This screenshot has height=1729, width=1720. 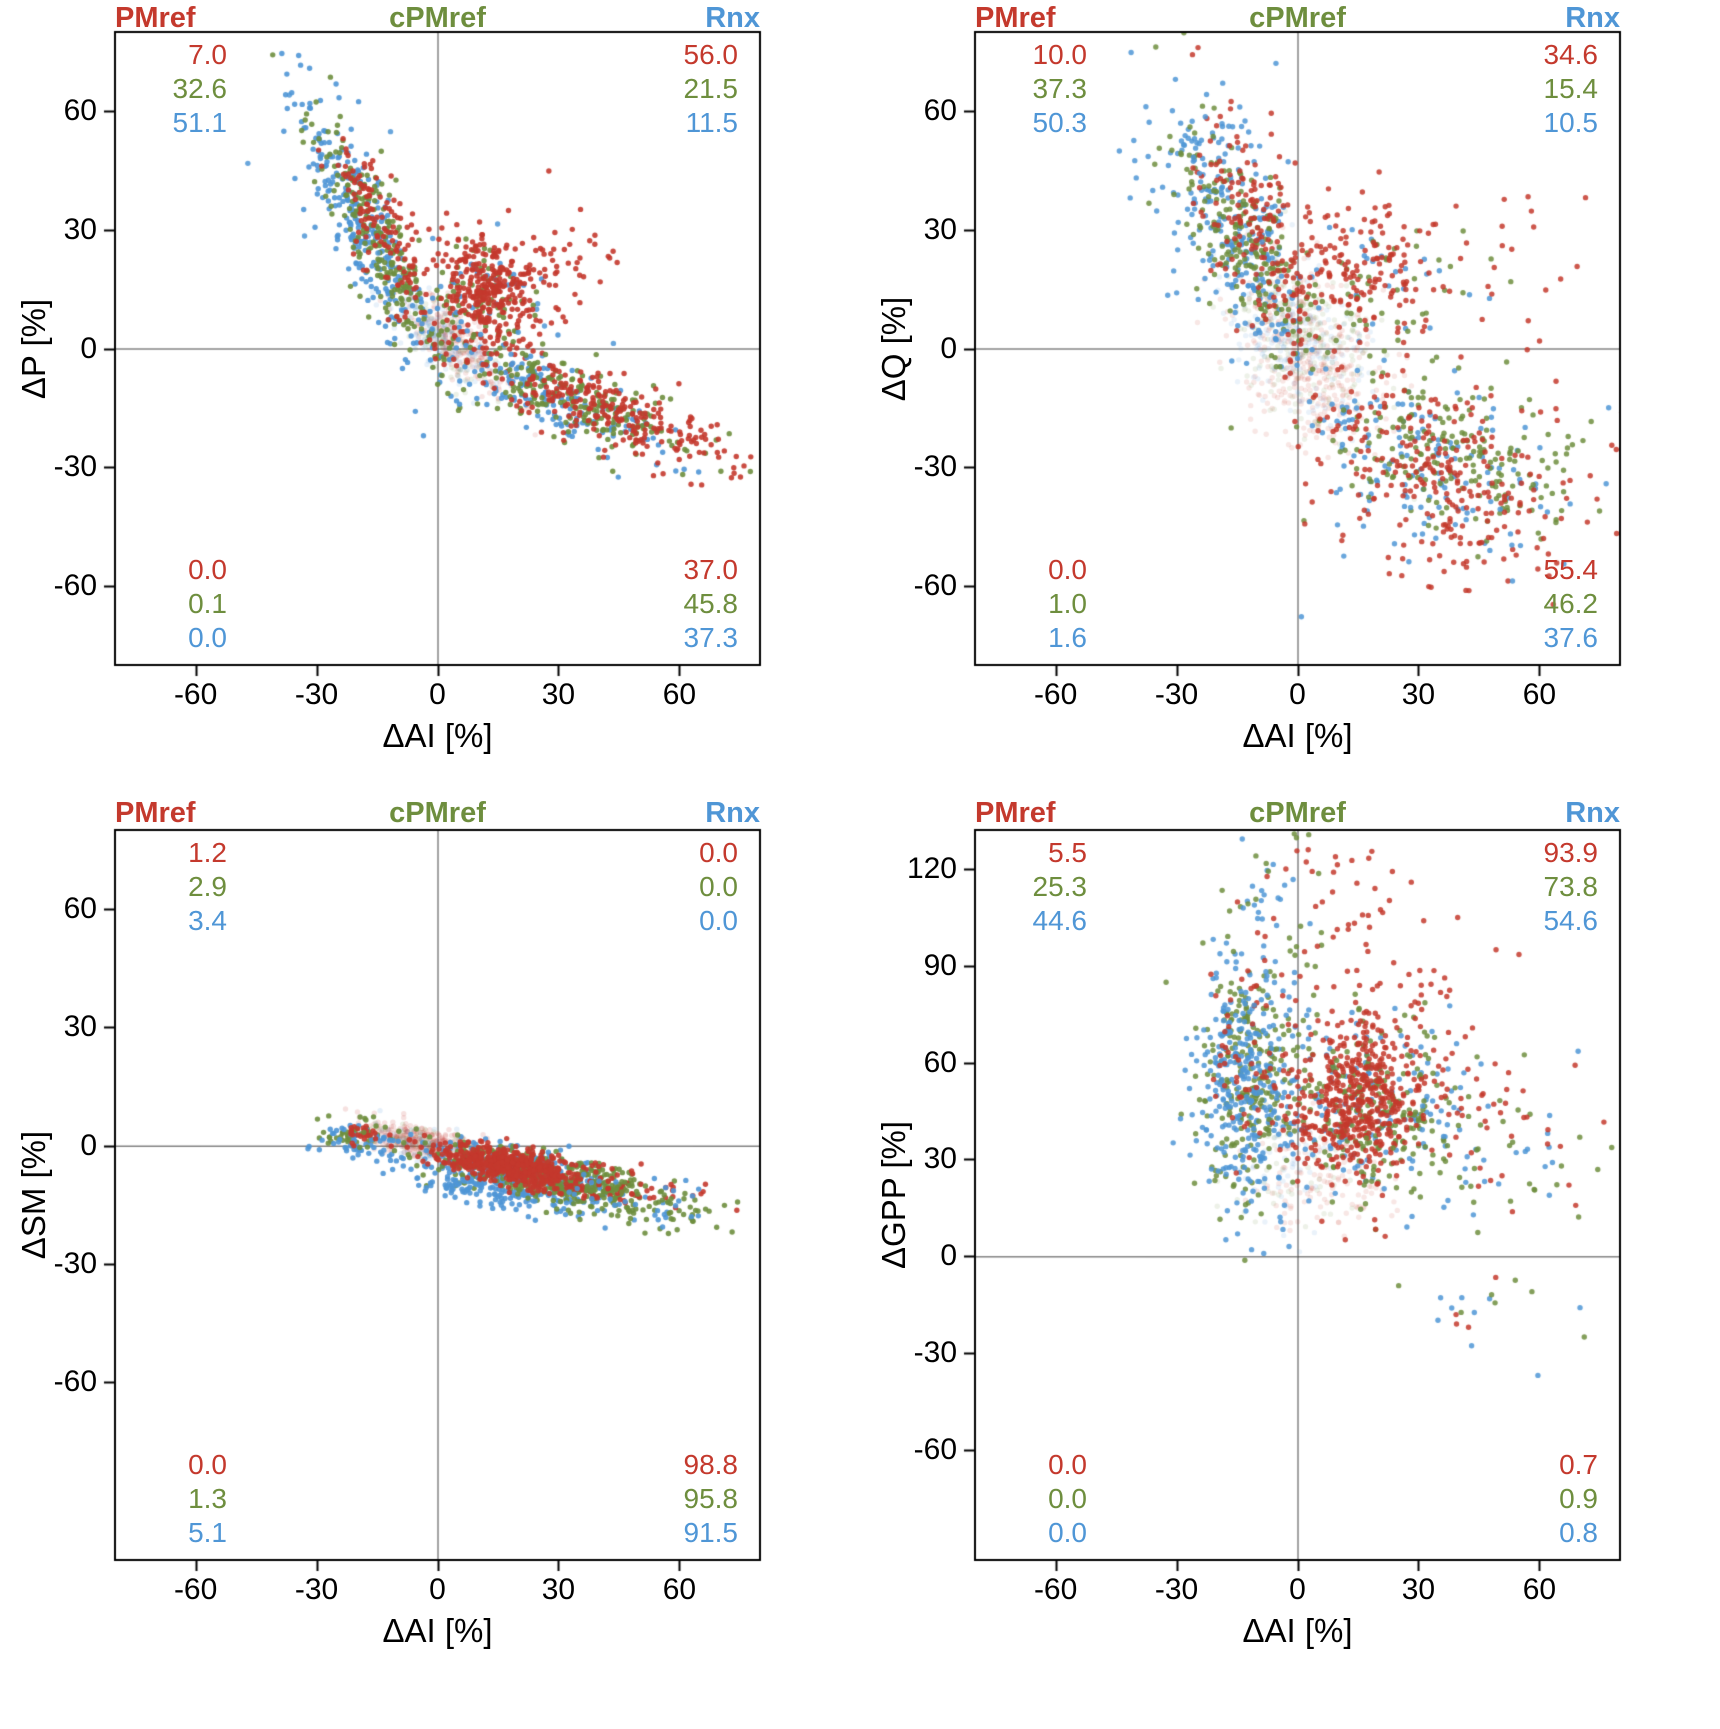 What do you see at coordinates (207, 1498) in the screenshot?
I see `stat-cpmref: 1.3` at bounding box center [207, 1498].